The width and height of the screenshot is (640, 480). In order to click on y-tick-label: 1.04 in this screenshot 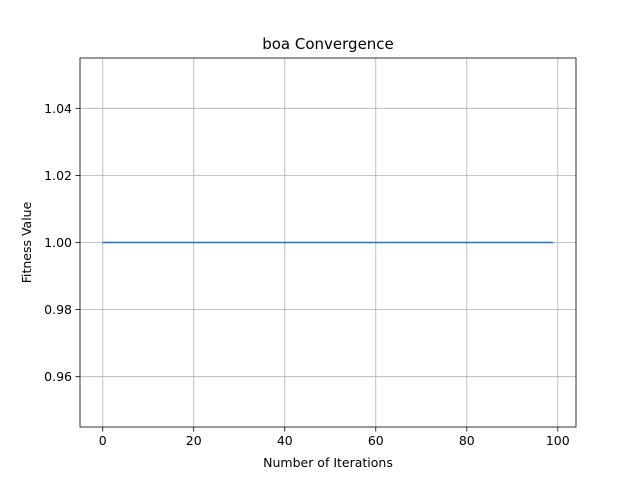, I will do `click(58, 108)`.